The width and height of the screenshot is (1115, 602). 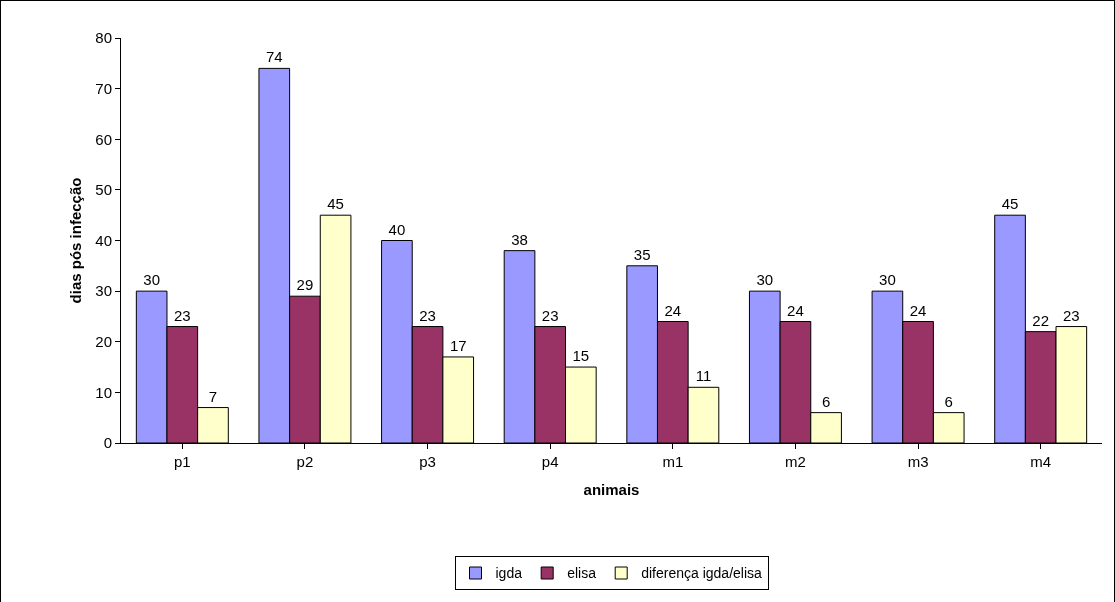 What do you see at coordinates (103, 88) in the screenshot?
I see `y-tick-label: 70` at bounding box center [103, 88].